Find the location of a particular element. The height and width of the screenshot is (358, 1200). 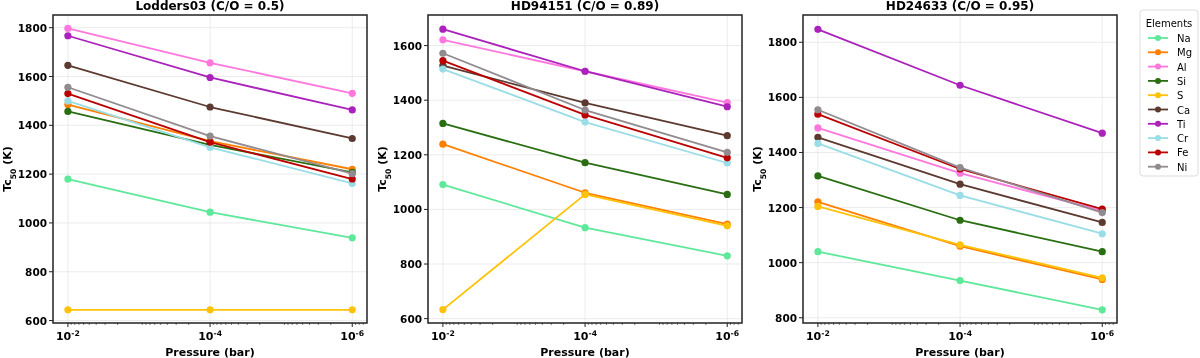

chart-title: HD94151 (C/O = 0.89) is located at coordinates (585, 6).